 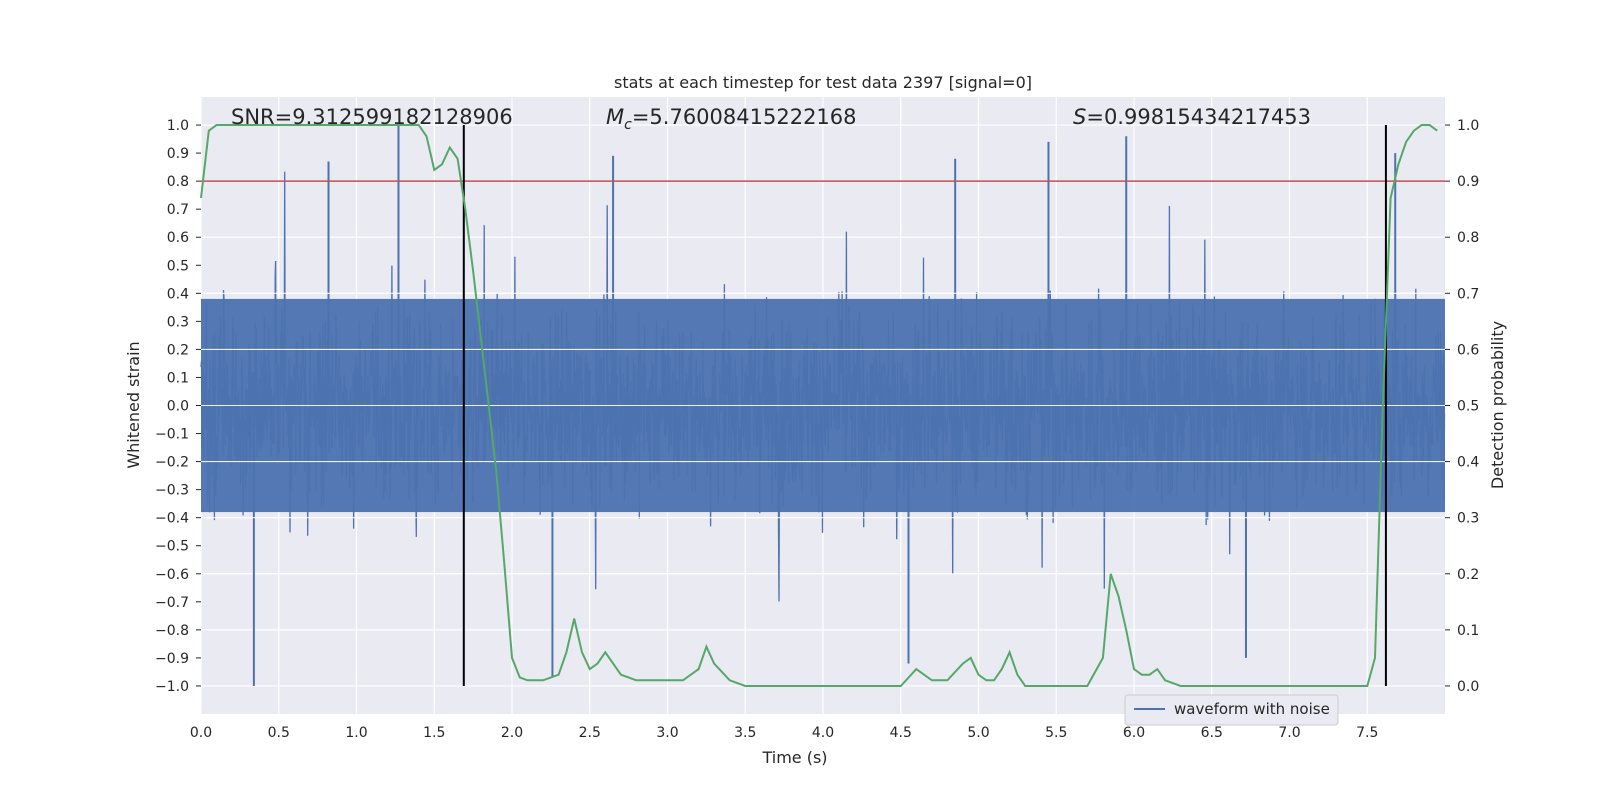 I want to click on mc-subscript: c, so click(x=628, y=125).